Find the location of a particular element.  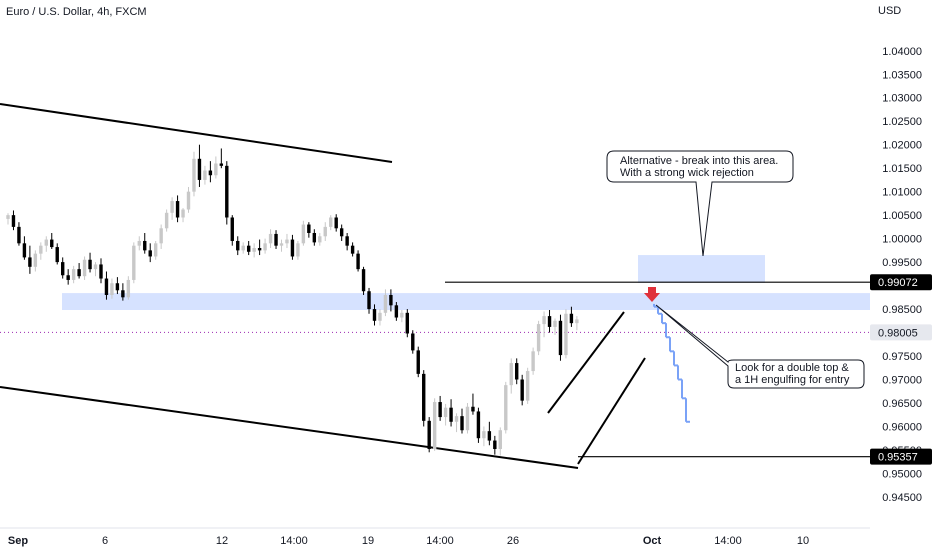

chart-title: Euro / U.S. Dollar, 4h, FXCM is located at coordinates (76, 12).